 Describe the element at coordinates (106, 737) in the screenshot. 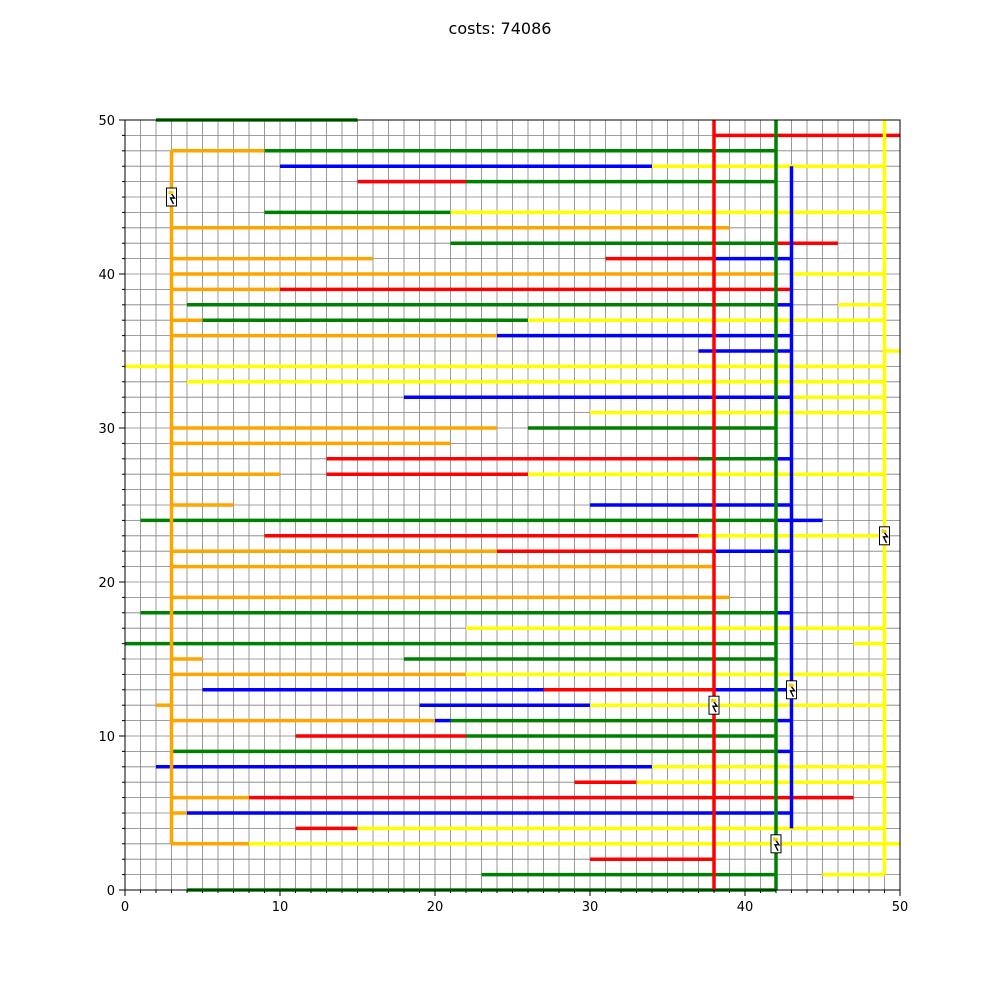

I see `y-tick-label: 10` at that location.